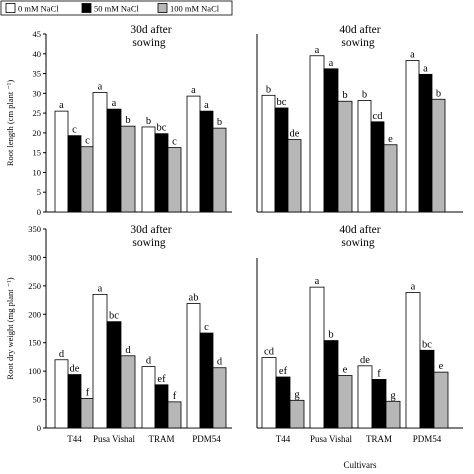  I want to click on y-tick-label: 50, so click(37, 400).